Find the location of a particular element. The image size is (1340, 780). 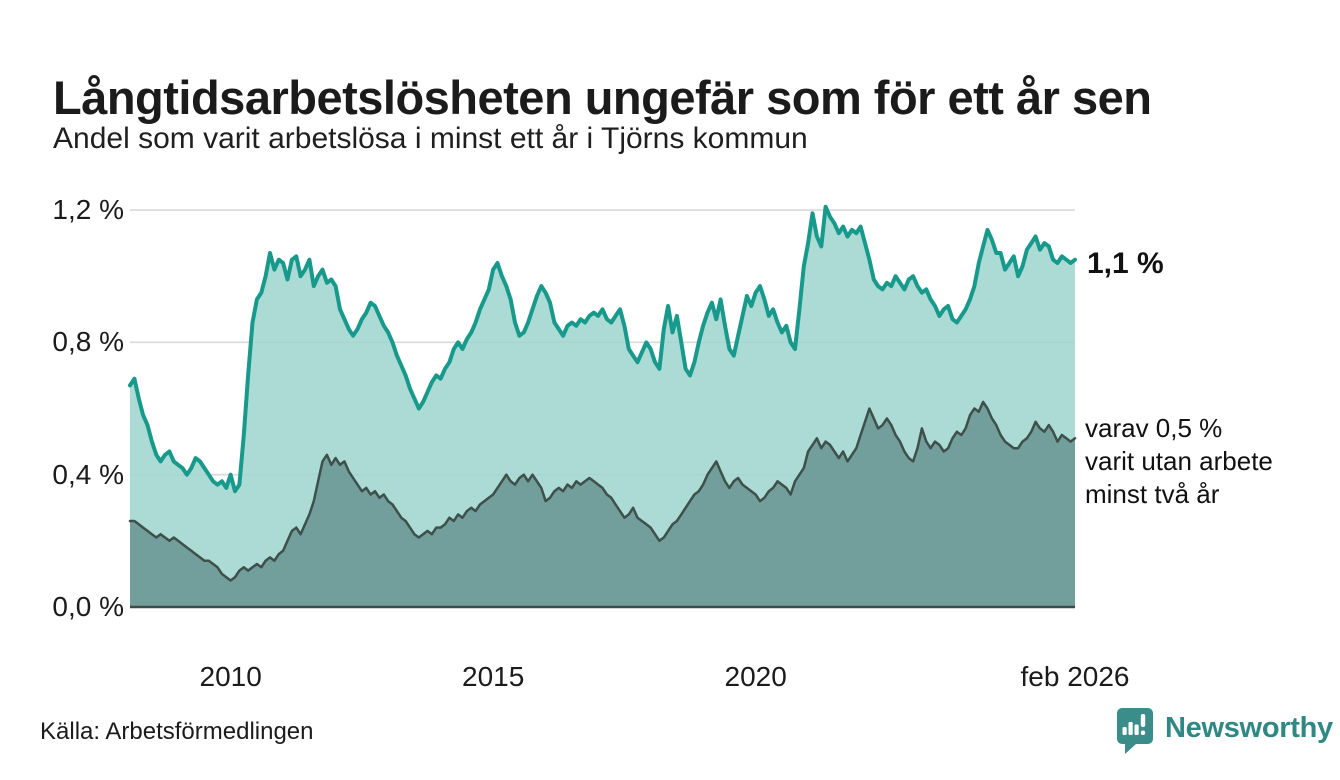

brand-name: Newsworthy is located at coordinates (1249, 728).